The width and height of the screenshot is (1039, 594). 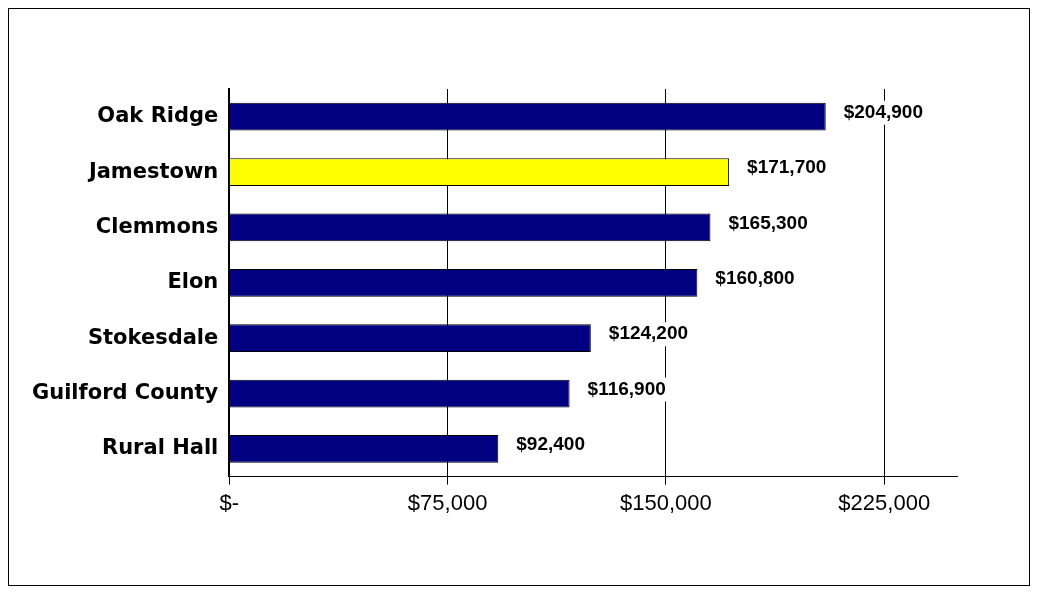 What do you see at coordinates (447, 502) in the screenshot?
I see `x-tick-label: $75,000` at bounding box center [447, 502].